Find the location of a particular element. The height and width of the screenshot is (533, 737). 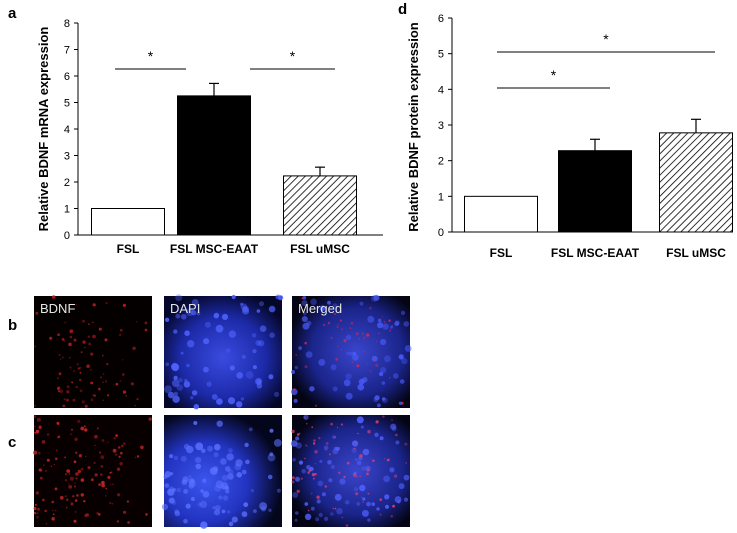

y-tick-label: 0 is located at coordinates (441, 233).